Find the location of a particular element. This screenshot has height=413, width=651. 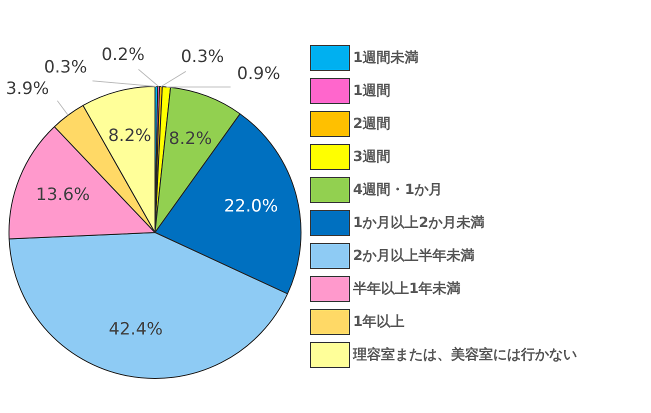

legend-label: 1年以上 is located at coordinates (379, 322).